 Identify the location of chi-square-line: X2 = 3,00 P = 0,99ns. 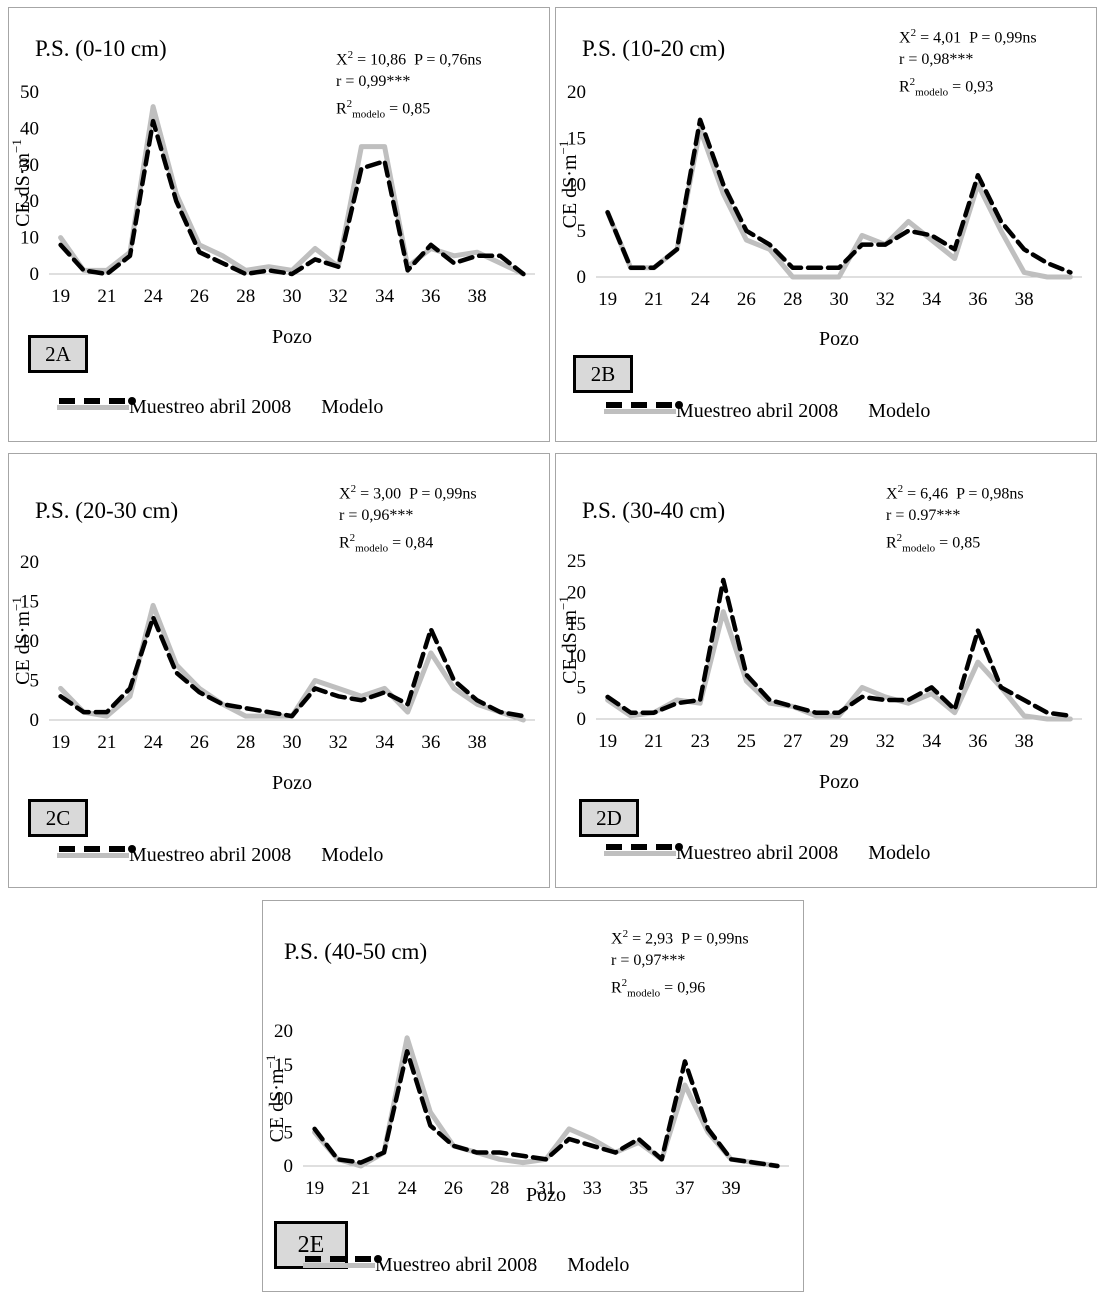
(408, 493).